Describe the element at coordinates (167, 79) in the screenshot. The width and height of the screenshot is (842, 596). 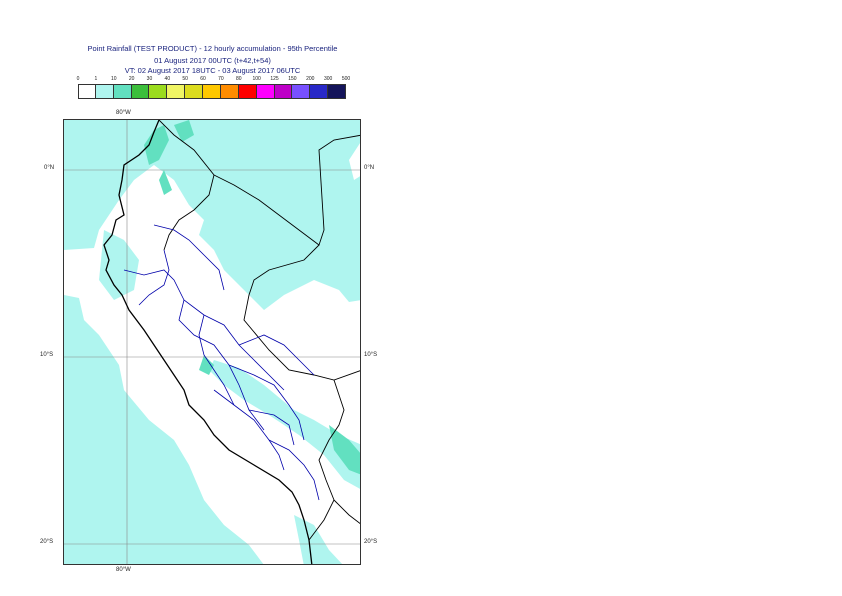
I see `legend-tick-label: 40` at that location.